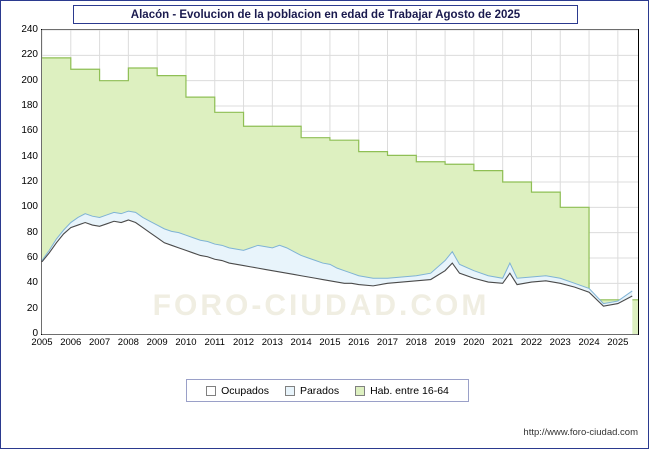  What do you see at coordinates (360, 390) in the screenshot?
I see `legend-swatch-habitantes` at bounding box center [360, 390].